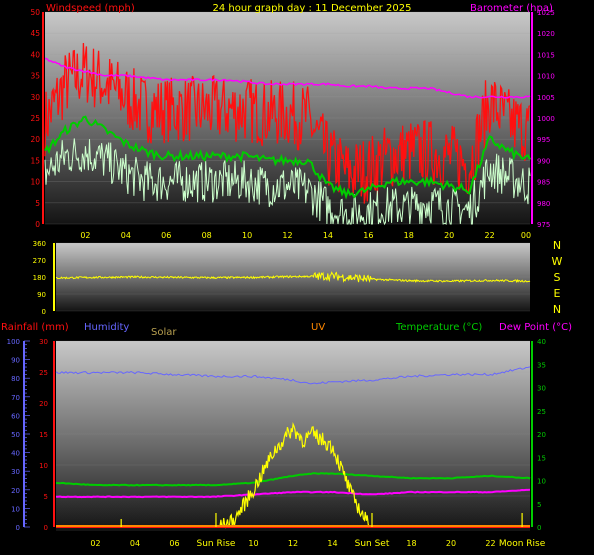 The height and width of the screenshot is (555, 594). Describe the element at coordinates (135, 543) in the screenshot. I see `bottom-x-tick: 04` at that location.